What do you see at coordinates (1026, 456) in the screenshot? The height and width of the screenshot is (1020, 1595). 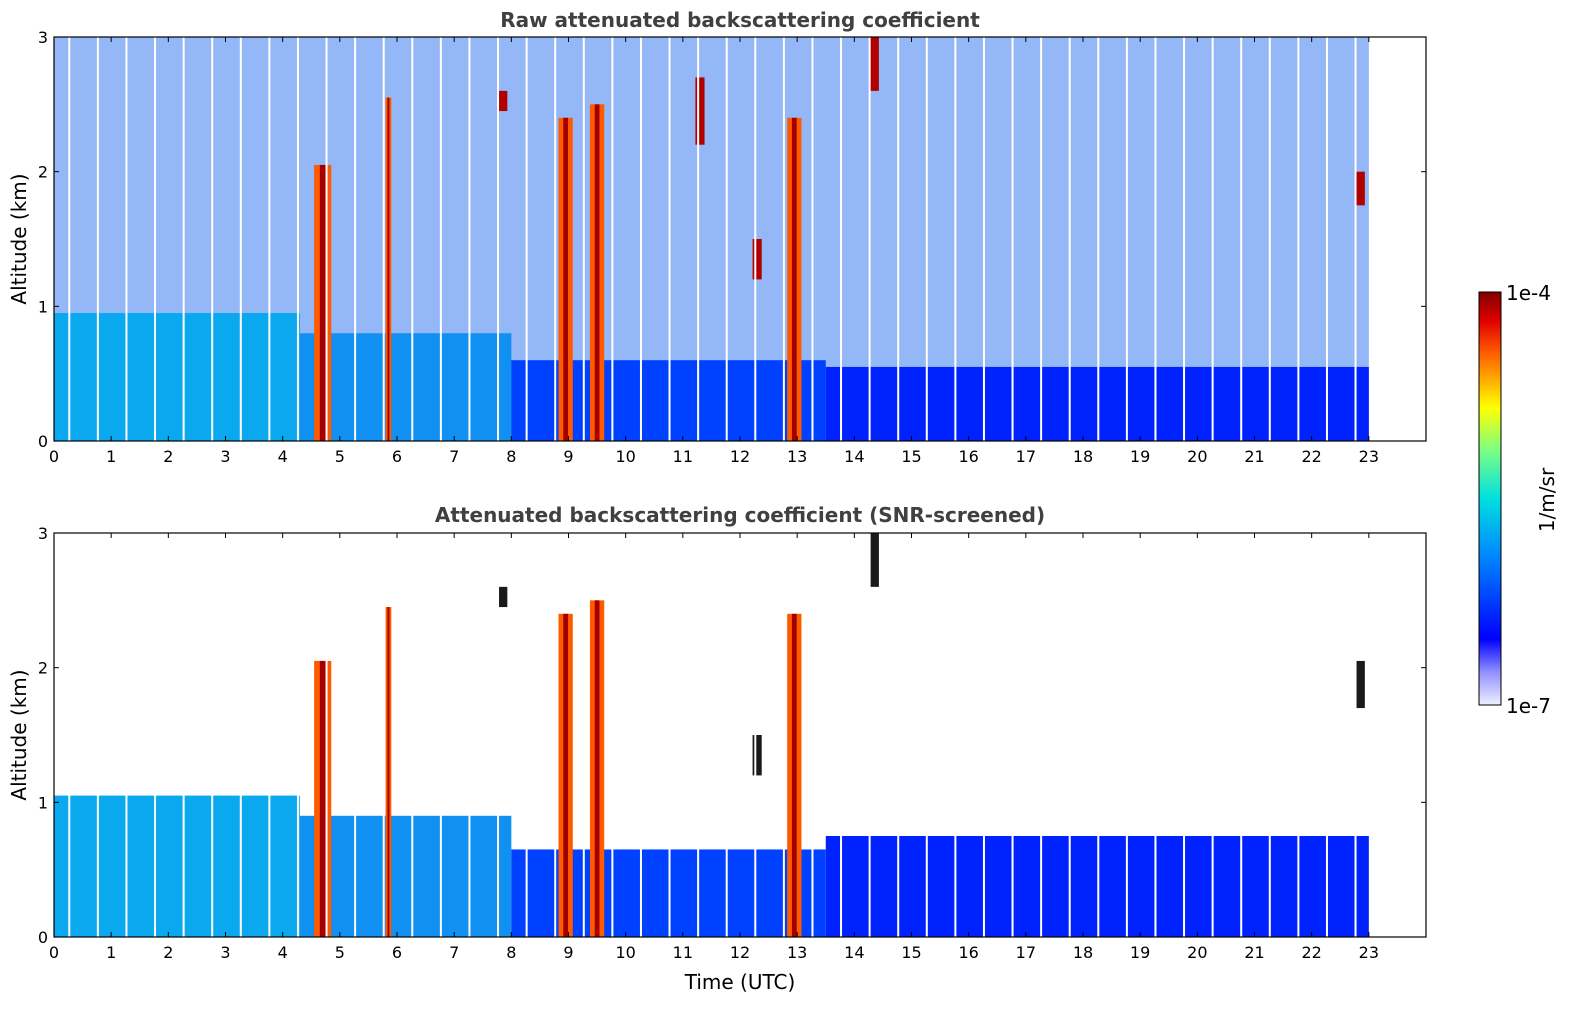 I see `x-tick-label: 17` at bounding box center [1026, 456].